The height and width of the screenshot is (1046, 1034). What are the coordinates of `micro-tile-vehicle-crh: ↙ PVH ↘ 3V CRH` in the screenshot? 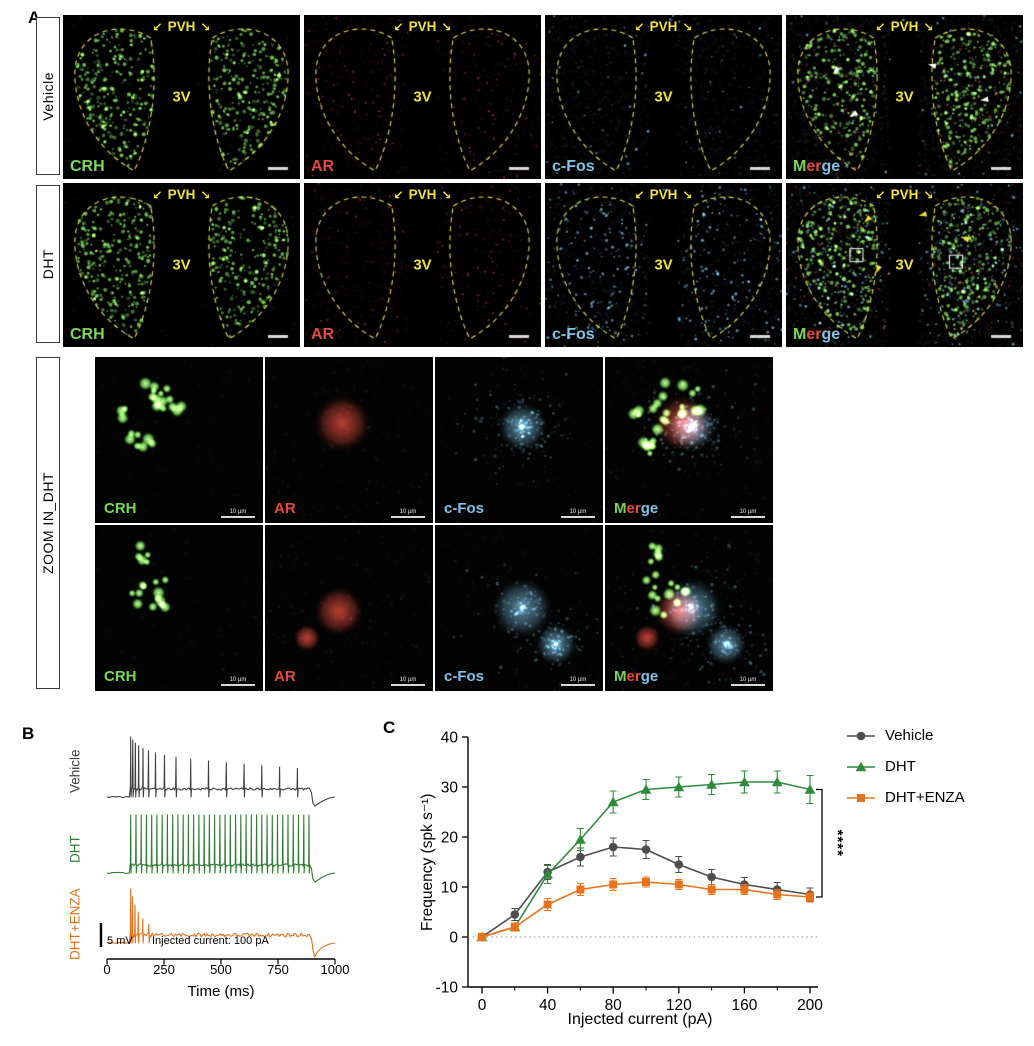 It's located at (181, 97).